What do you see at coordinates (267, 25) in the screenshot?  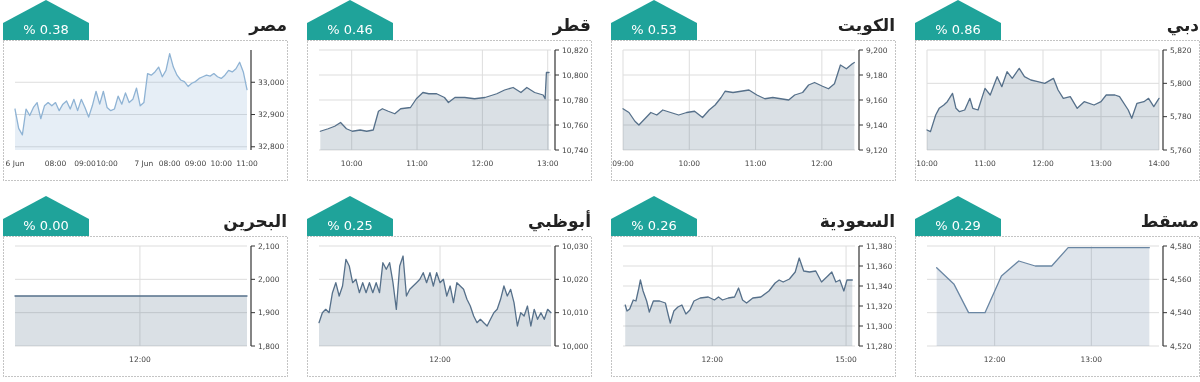 I see `chart-title: مصر` at bounding box center [267, 25].